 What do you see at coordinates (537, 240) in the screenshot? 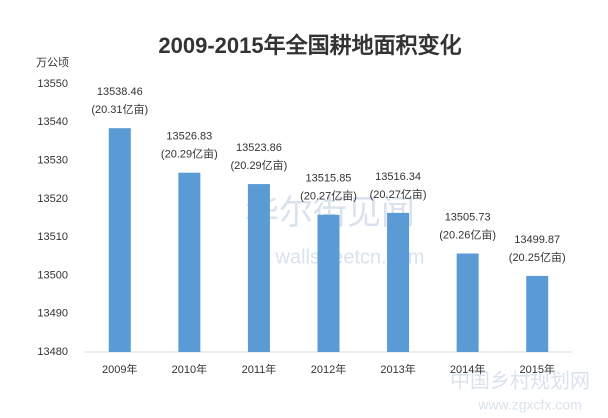
I see `value-label: 13499.87` at bounding box center [537, 240].